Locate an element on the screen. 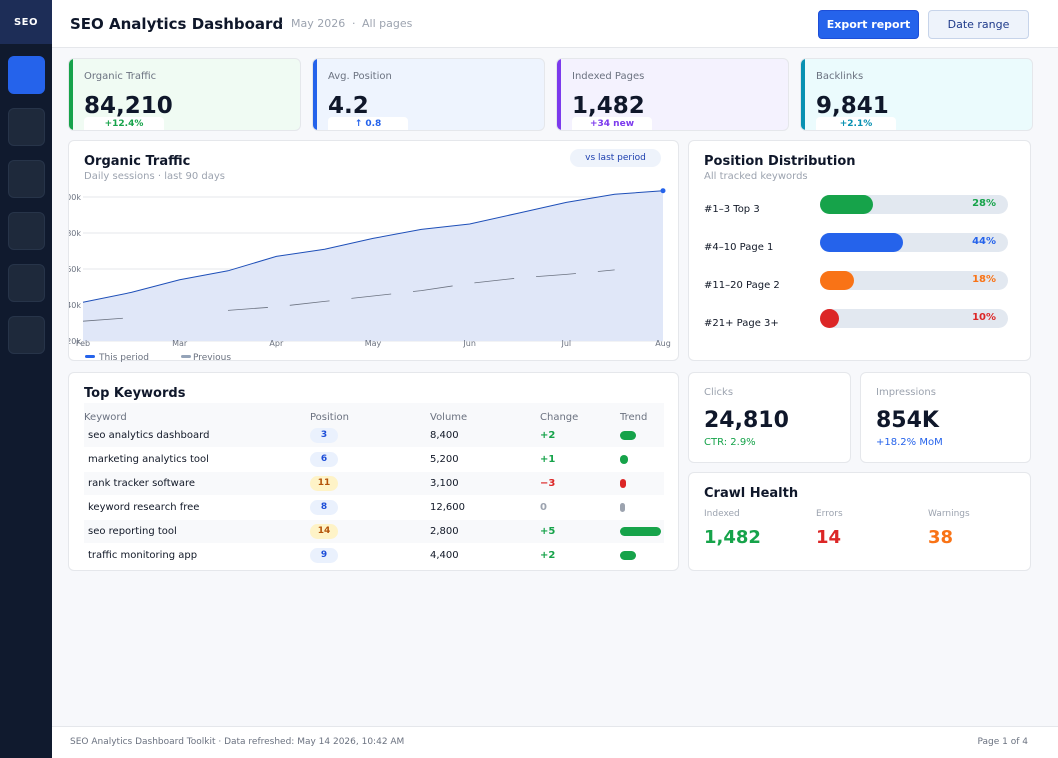  keyword-cell: rank tracker software is located at coordinates (142, 483).